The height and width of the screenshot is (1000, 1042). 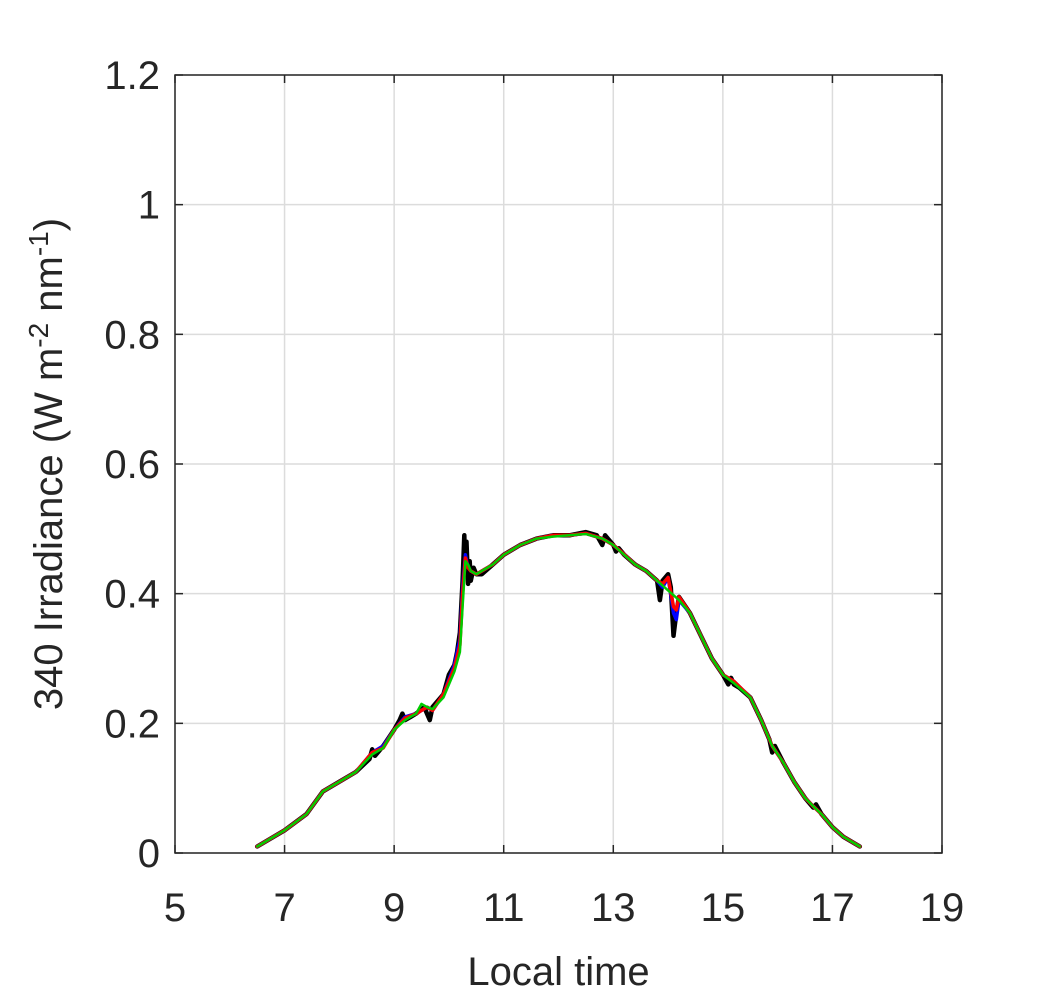 What do you see at coordinates (942, 908) in the screenshot?
I see `x-tick-label: 19` at bounding box center [942, 908].